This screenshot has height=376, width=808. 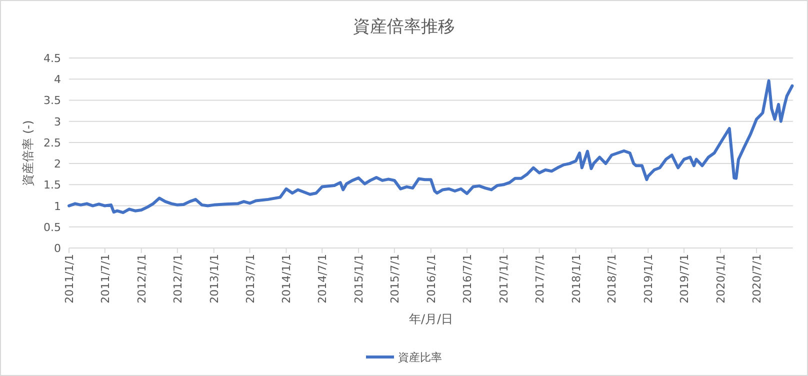 What do you see at coordinates (757, 279) in the screenshot?
I see `x-tick-label: 2020/7/1` at bounding box center [757, 279].